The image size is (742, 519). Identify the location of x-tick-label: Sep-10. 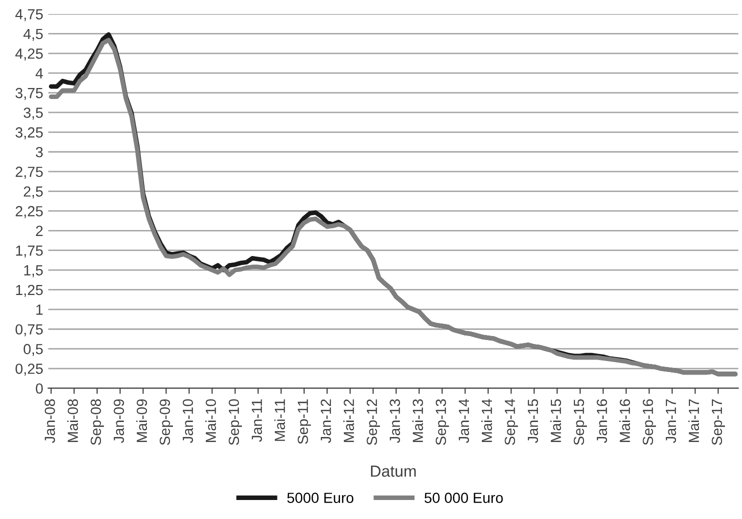
(235, 422).